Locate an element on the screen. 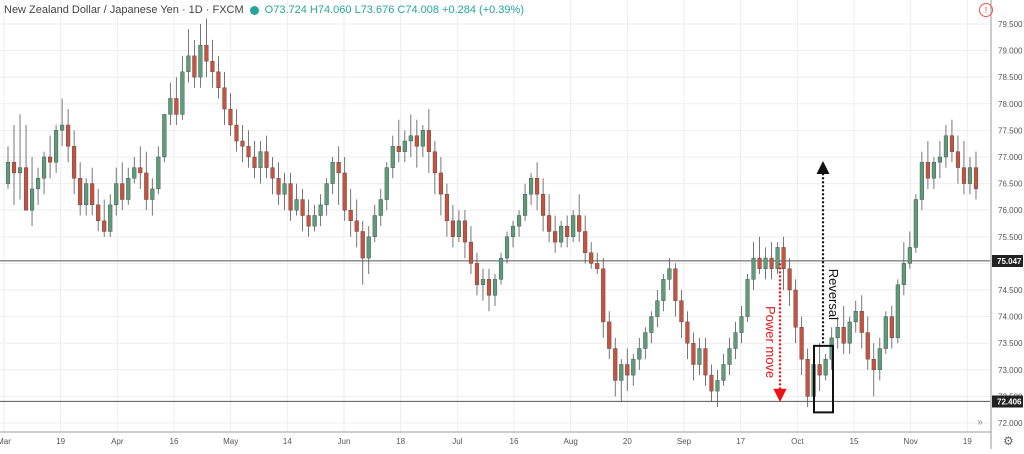  time-axis-label: 19 is located at coordinates (60, 441).